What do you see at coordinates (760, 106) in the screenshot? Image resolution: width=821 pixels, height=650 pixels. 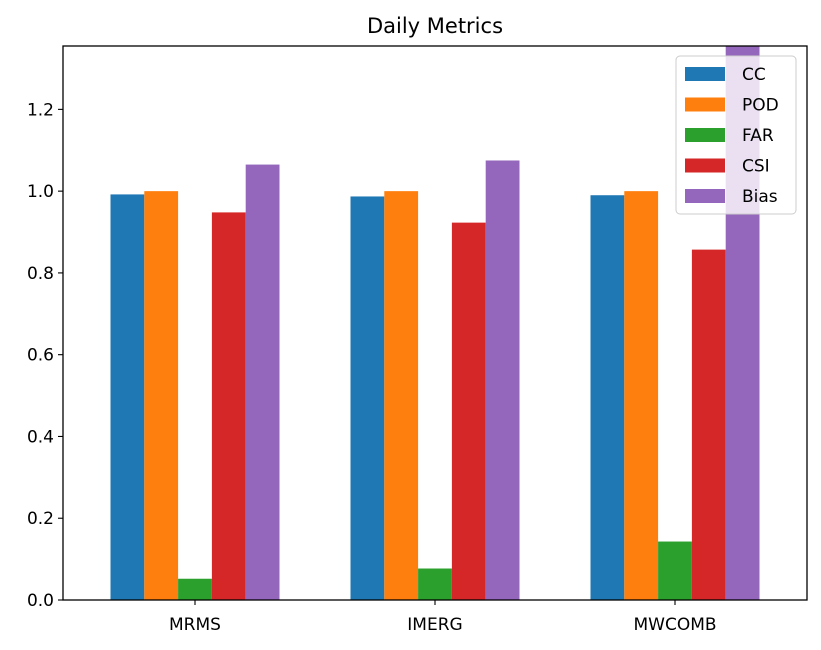 I see `legend-label-pod: POD` at bounding box center [760, 106].